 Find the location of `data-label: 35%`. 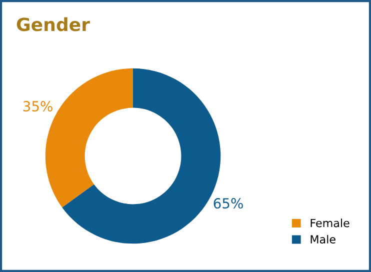

data-label: 35% is located at coordinates (37, 106).